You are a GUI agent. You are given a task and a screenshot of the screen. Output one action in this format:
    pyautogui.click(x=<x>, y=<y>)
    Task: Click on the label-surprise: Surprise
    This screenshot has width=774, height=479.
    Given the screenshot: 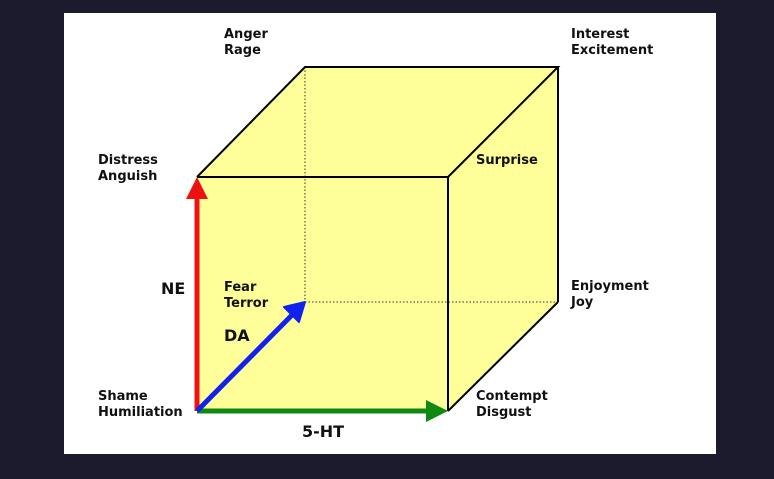 What is the action you would take?
    pyautogui.click(x=507, y=161)
    